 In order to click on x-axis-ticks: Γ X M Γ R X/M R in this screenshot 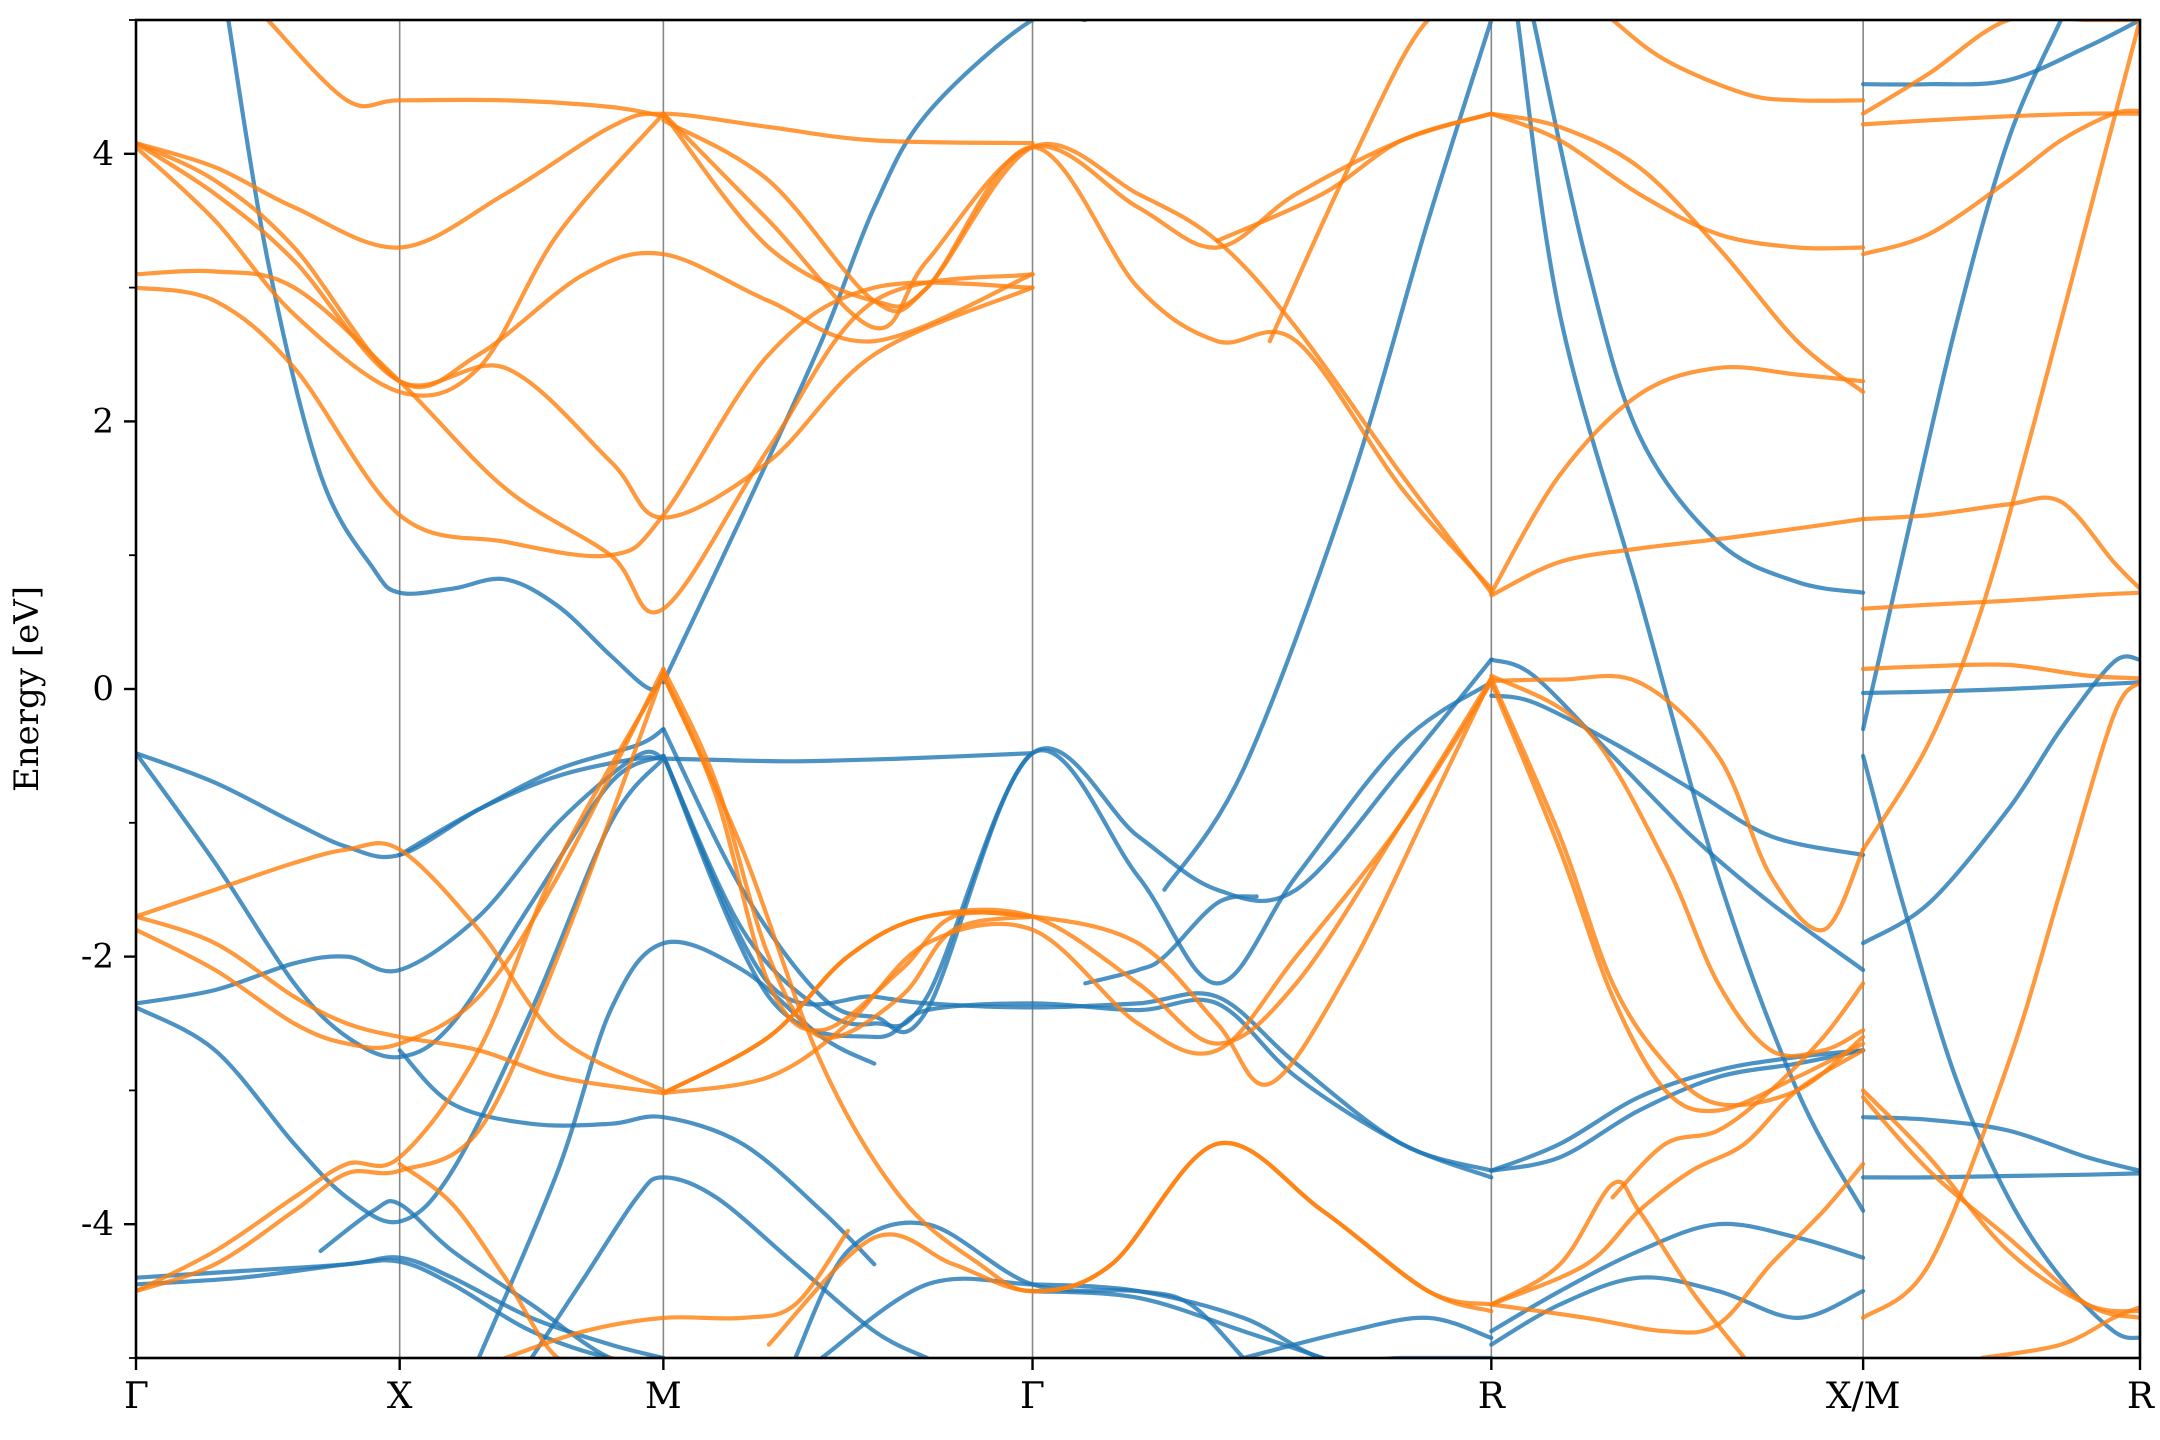, I will do `click(1139, 1387)`.